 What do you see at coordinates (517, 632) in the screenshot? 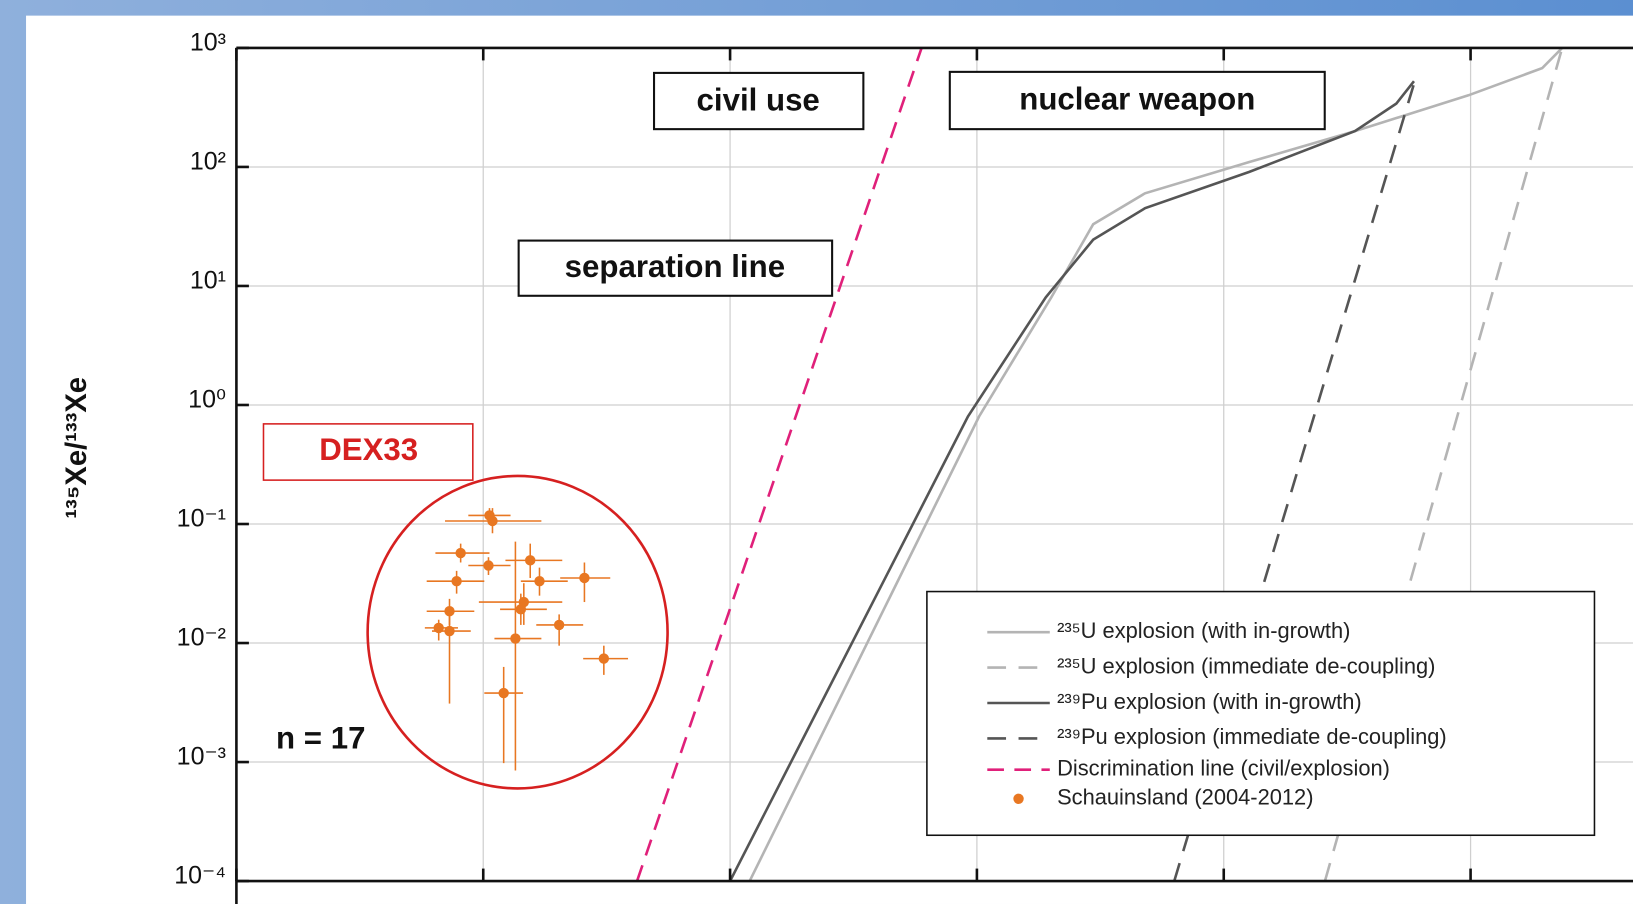
I see `highlight-ellipse` at bounding box center [517, 632].